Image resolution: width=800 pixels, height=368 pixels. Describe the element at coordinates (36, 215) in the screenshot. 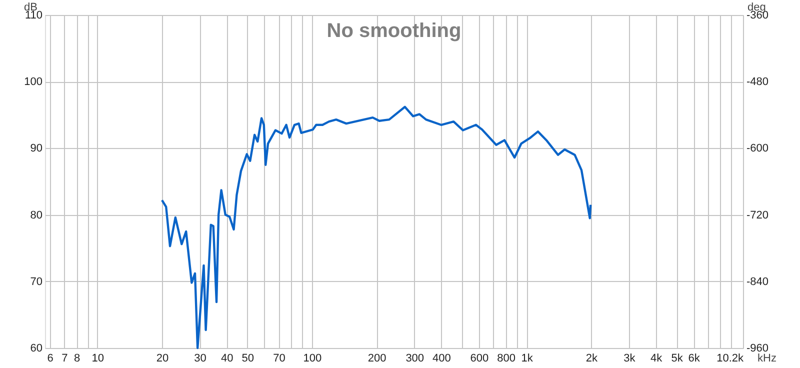

I see `y-tick-label: 80` at that location.